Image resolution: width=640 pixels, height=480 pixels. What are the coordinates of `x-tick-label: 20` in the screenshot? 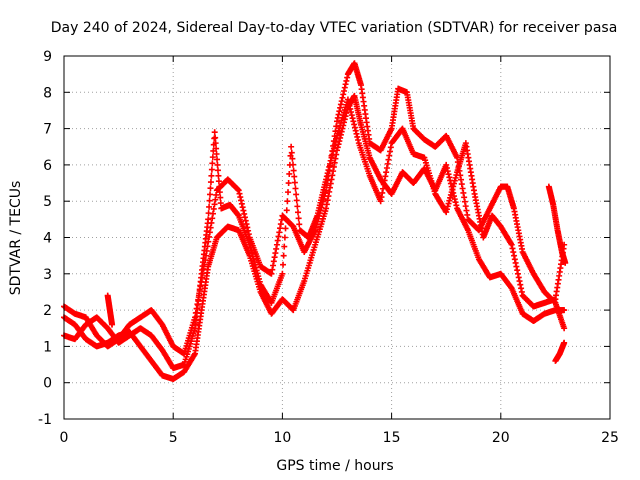 It's located at (501, 438).